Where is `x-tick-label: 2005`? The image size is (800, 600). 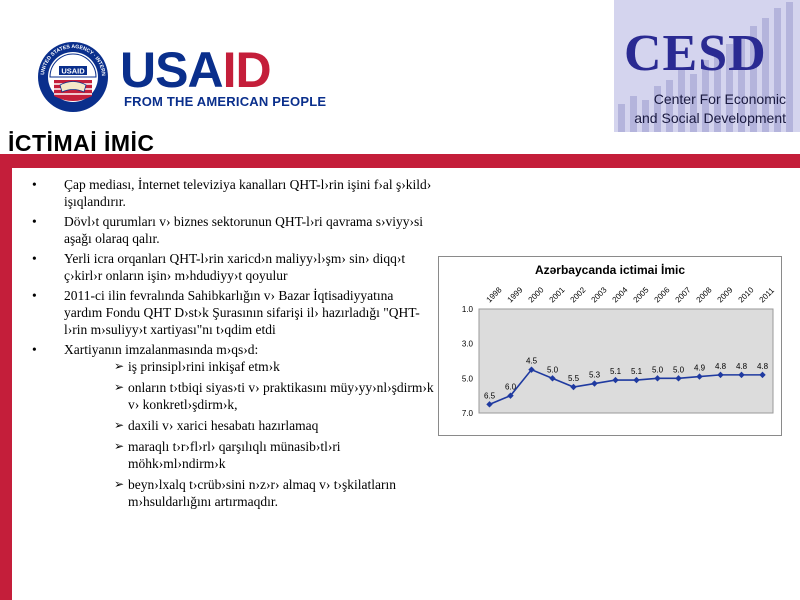 x-tick-label: 2005 is located at coordinates (641, 294).